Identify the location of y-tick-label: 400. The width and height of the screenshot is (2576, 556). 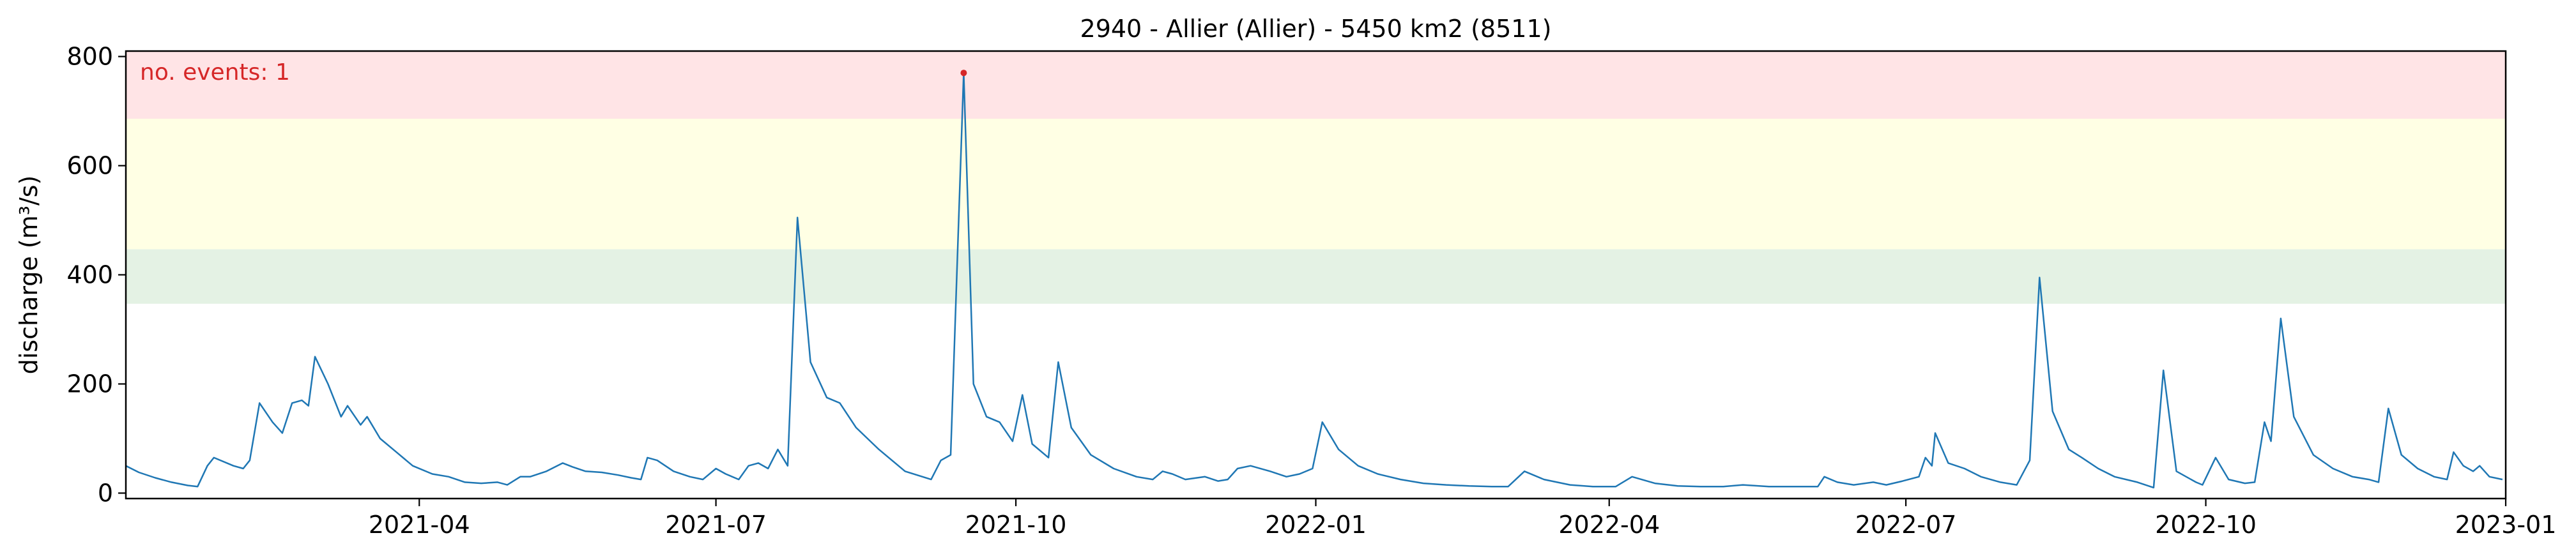
(89, 275).